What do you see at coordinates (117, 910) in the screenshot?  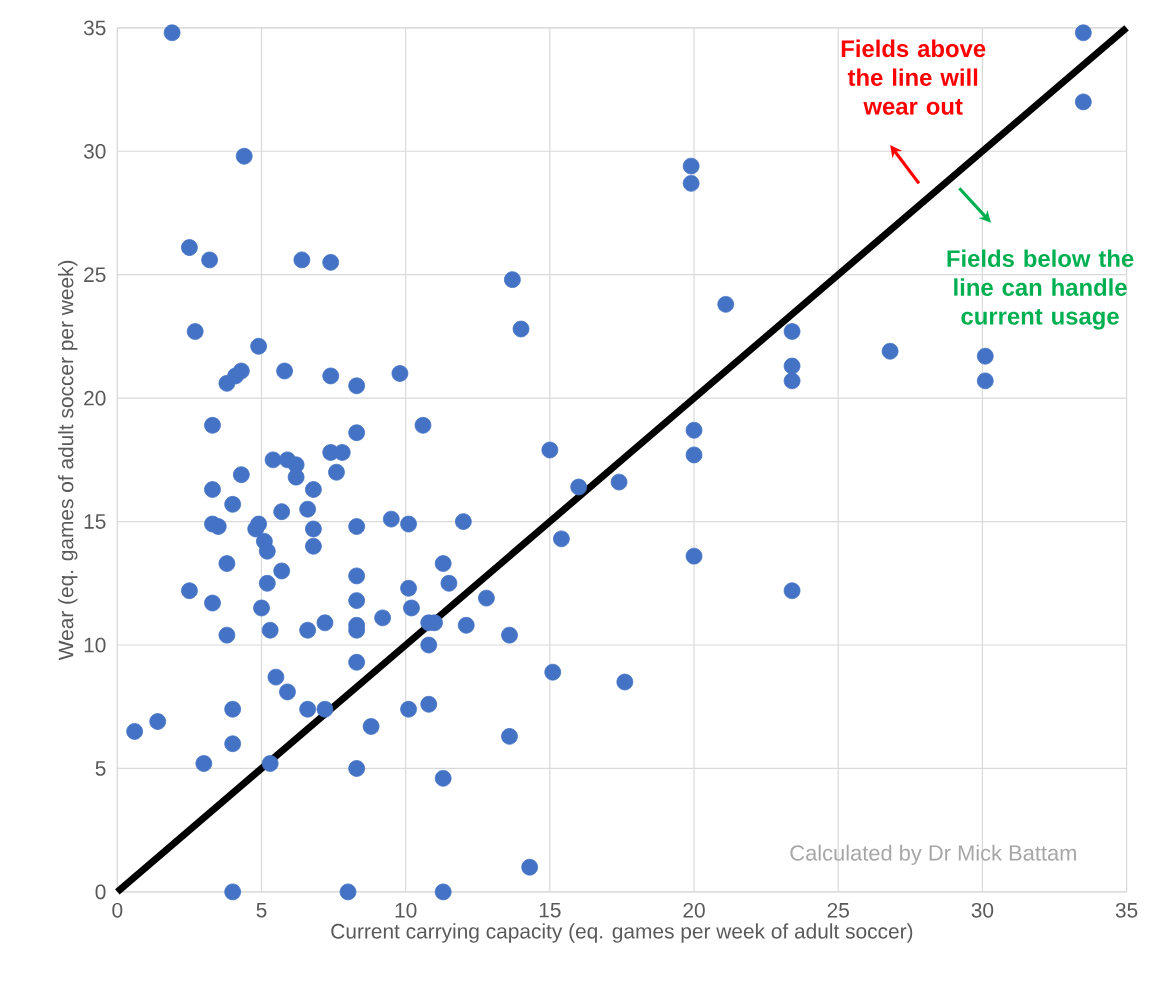 I see `x-tick-label: 0` at bounding box center [117, 910].